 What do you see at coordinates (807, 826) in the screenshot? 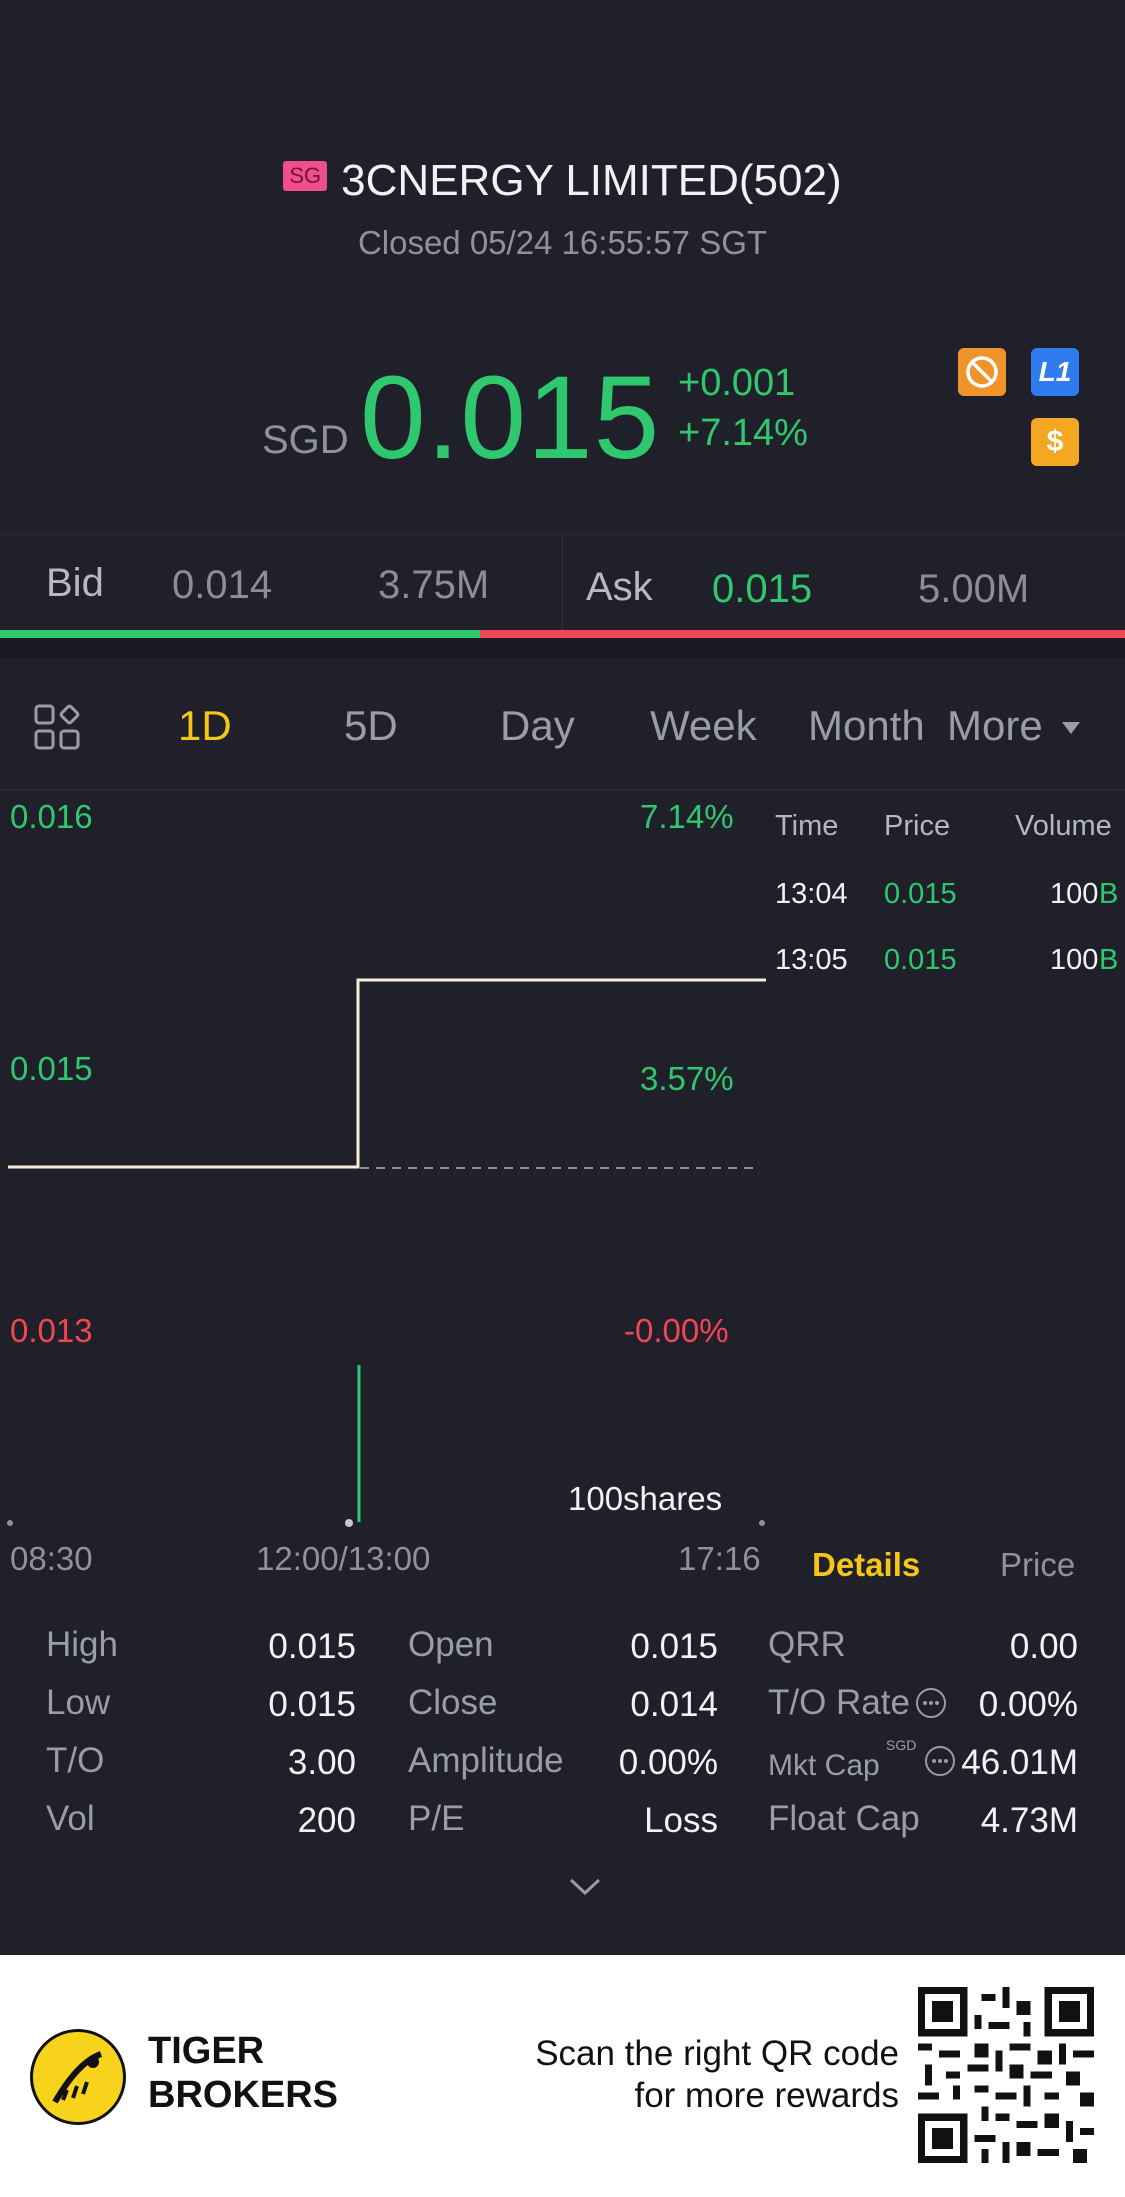
I see `trades-header-time: Time` at bounding box center [807, 826].